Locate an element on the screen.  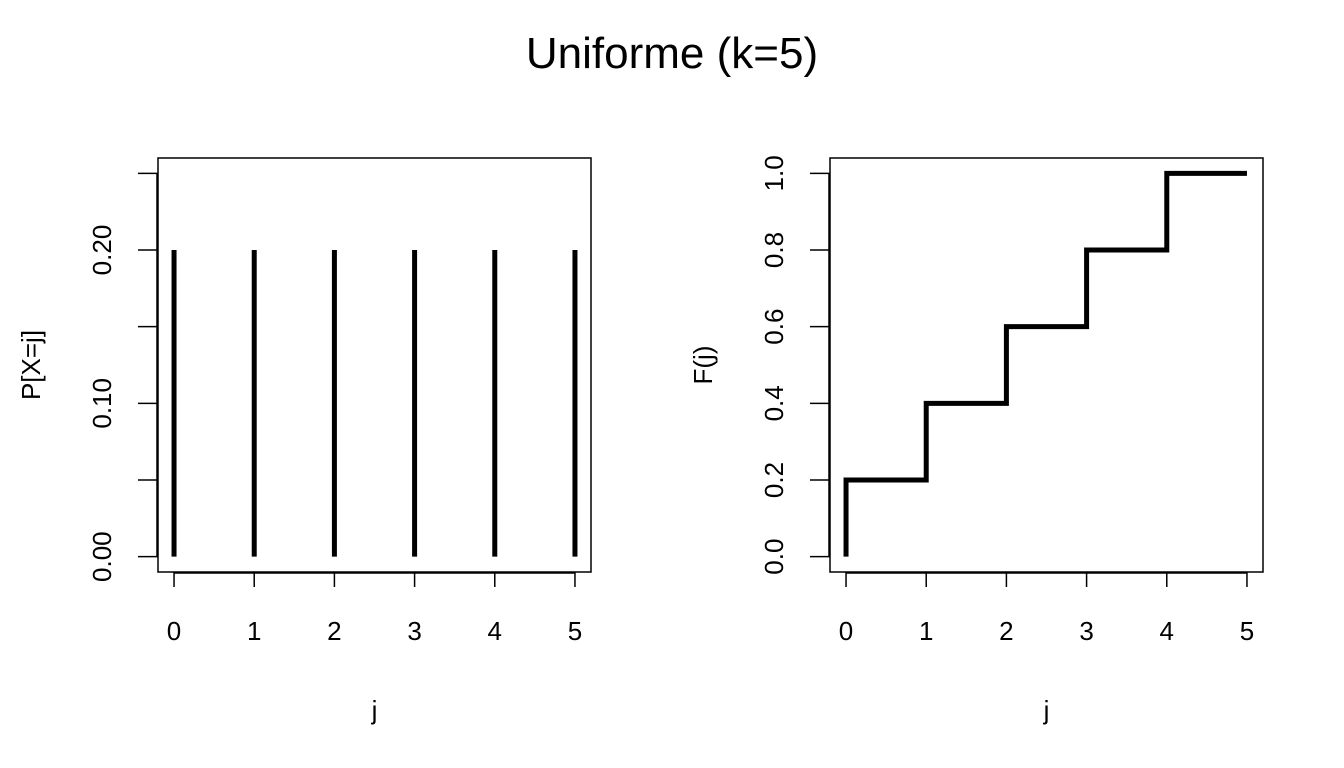
y-axis-label: F(j) is located at coordinates (703, 365).